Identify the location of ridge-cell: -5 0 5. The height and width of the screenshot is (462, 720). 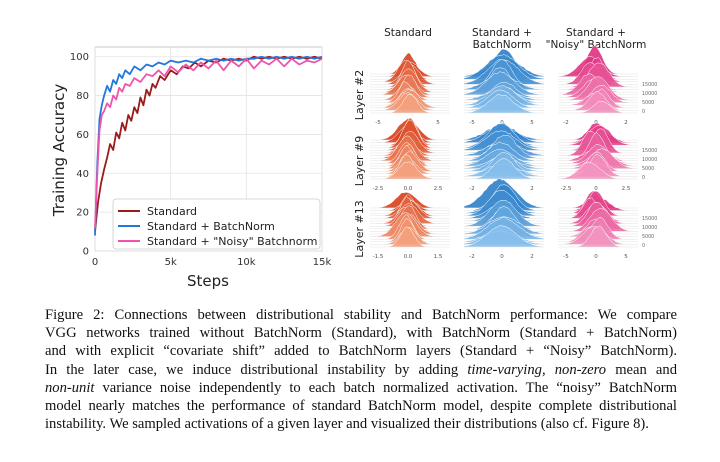
(504, 87).